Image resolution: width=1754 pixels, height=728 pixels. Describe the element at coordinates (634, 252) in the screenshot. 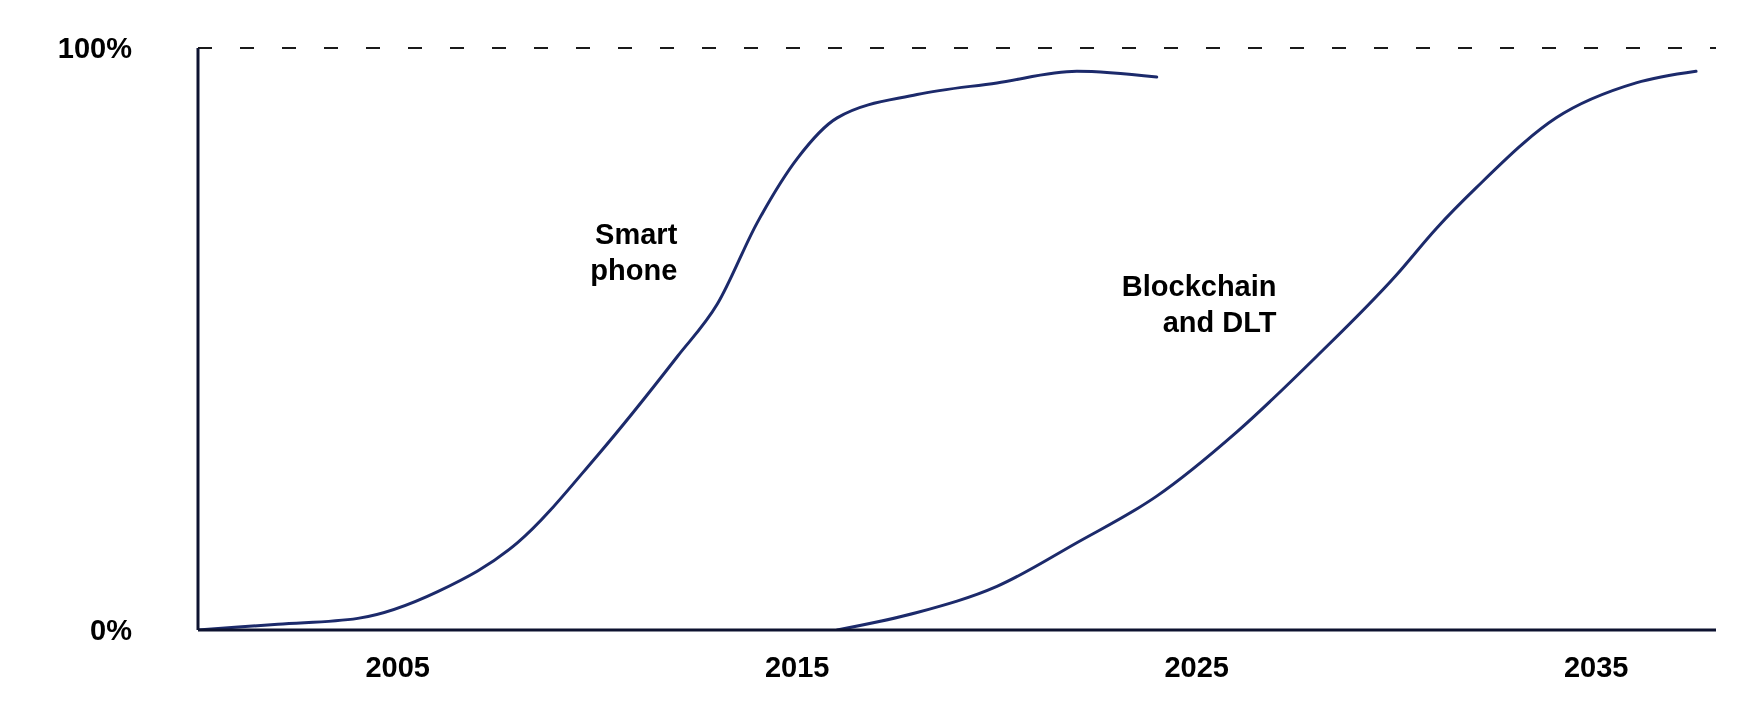

I see `series-label: Smart phone` at that location.